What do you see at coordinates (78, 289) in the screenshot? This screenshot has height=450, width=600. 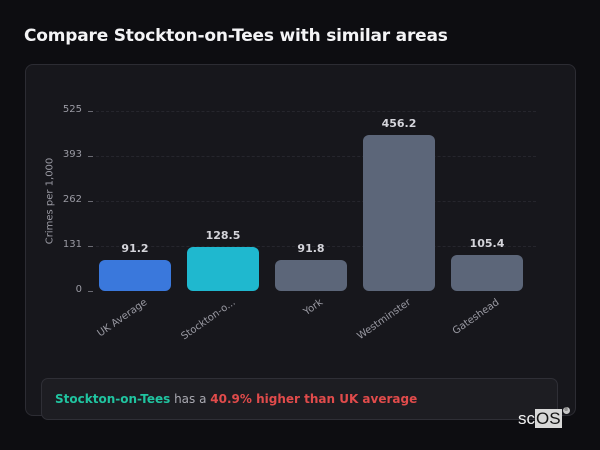 I see `y-tick-label: 0` at bounding box center [78, 289].